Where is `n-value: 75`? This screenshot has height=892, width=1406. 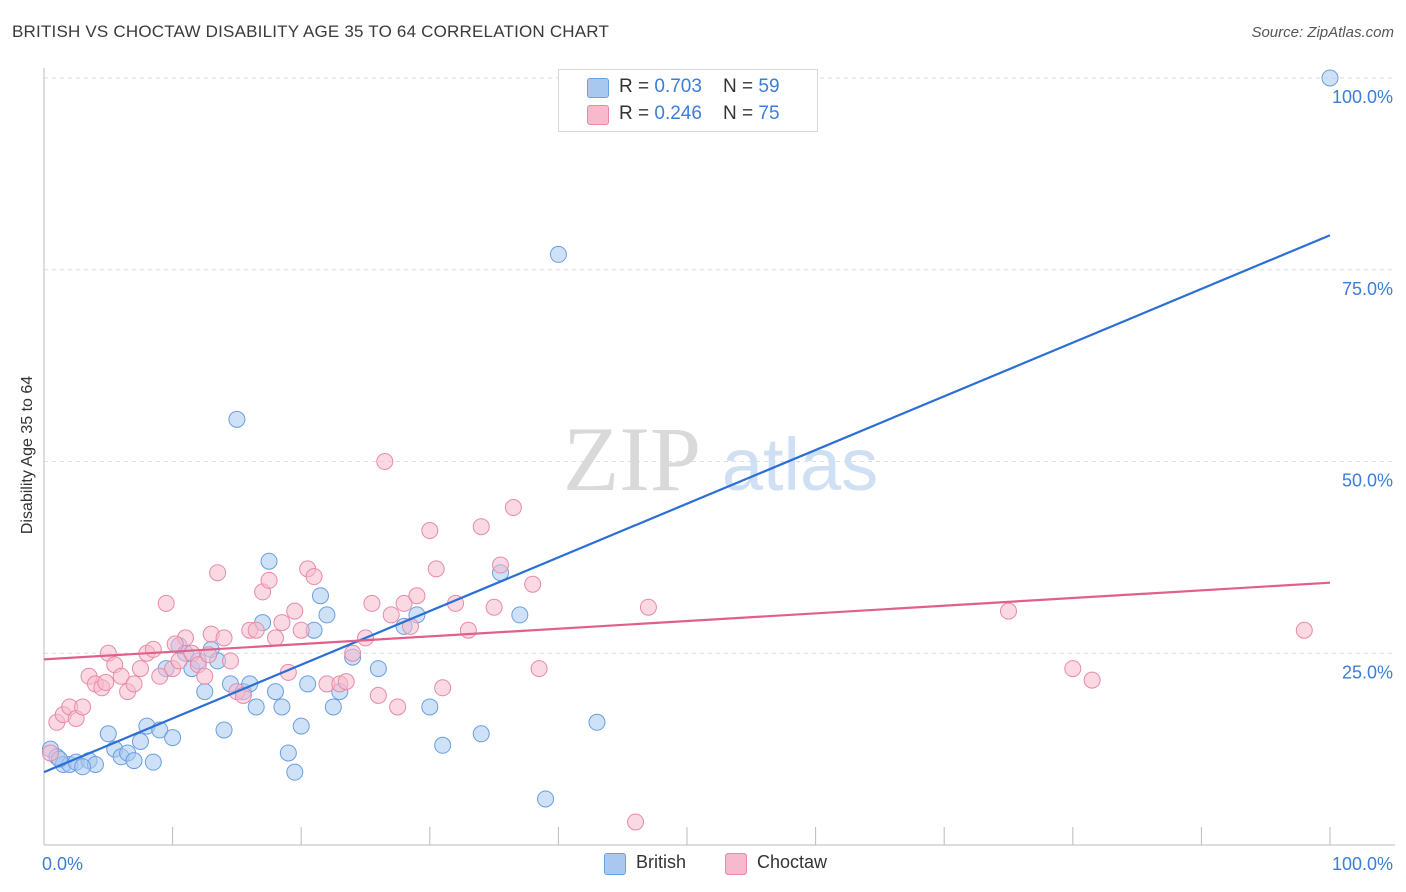 n-value: 75 is located at coordinates (769, 113).